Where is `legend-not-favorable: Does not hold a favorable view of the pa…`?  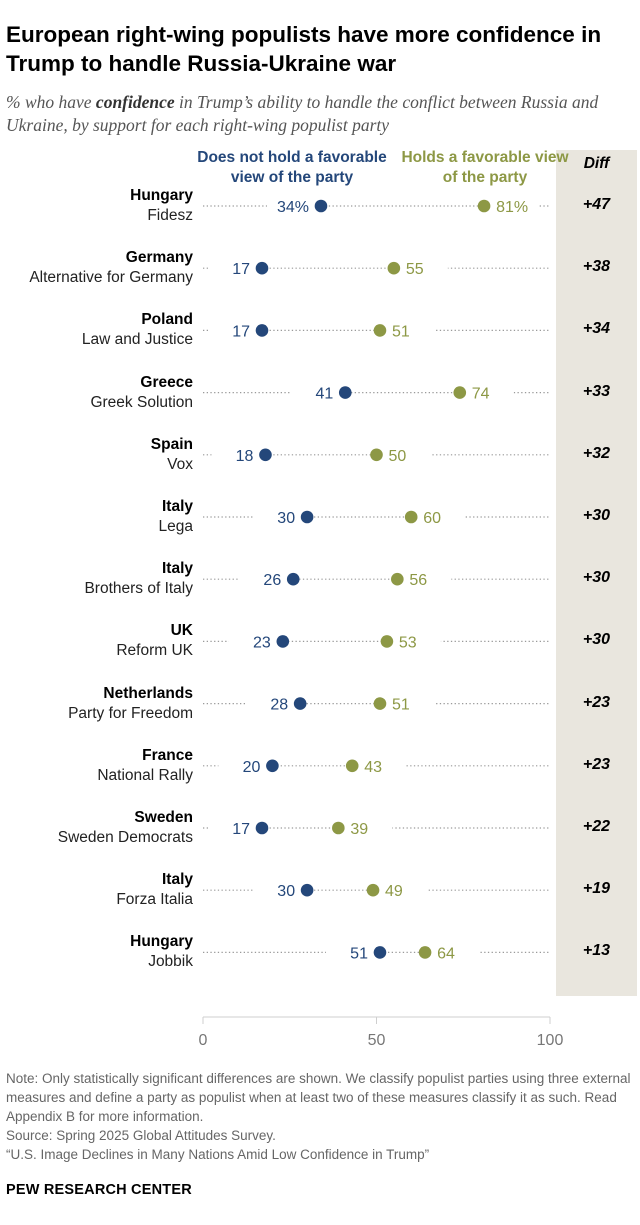 legend-not-favorable: Does not hold a favorable view of the pa… is located at coordinates (292, 167).